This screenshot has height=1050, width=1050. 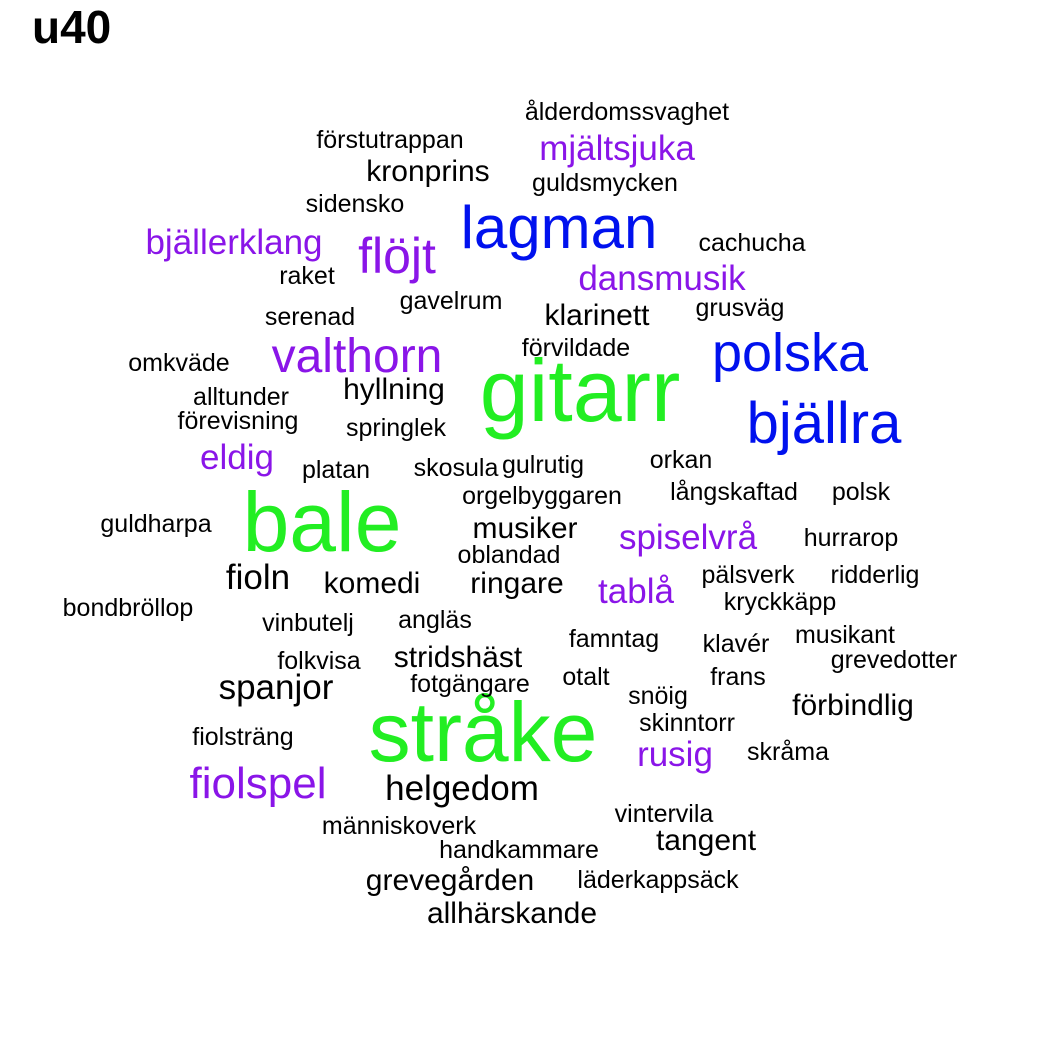 What do you see at coordinates (751, 243) in the screenshot?
I see `word-21: cachucha` at bounding box center [751, 243].